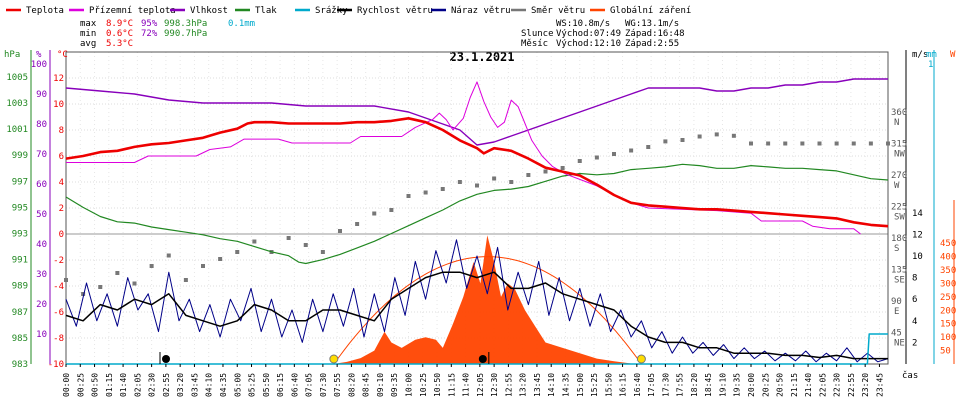  I want to click on sun-label: Slunce, so click(537, 34).